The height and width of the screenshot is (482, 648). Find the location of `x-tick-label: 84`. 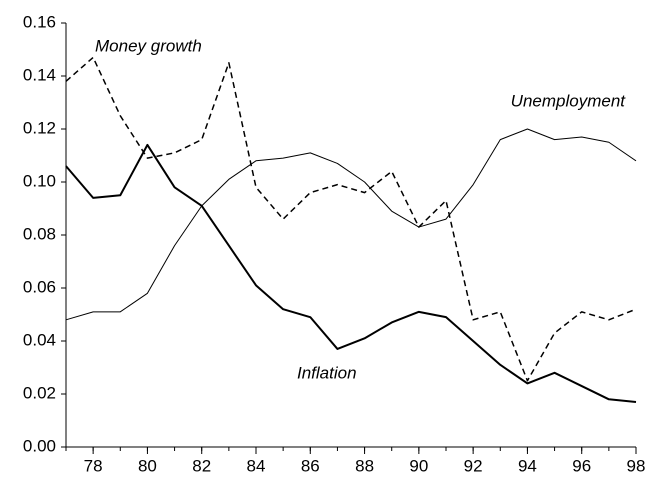

x-tick-label: 84 is located at coordinates (256, 465).